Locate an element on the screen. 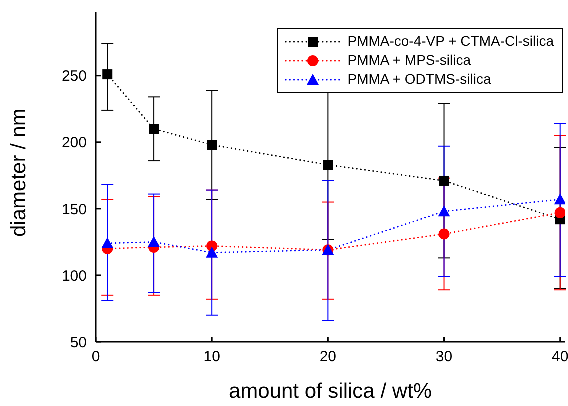 The height and width of the screenshot is (406, 568). legend-label: PMMA + MPS-silica is located at coordinates (410, 60).